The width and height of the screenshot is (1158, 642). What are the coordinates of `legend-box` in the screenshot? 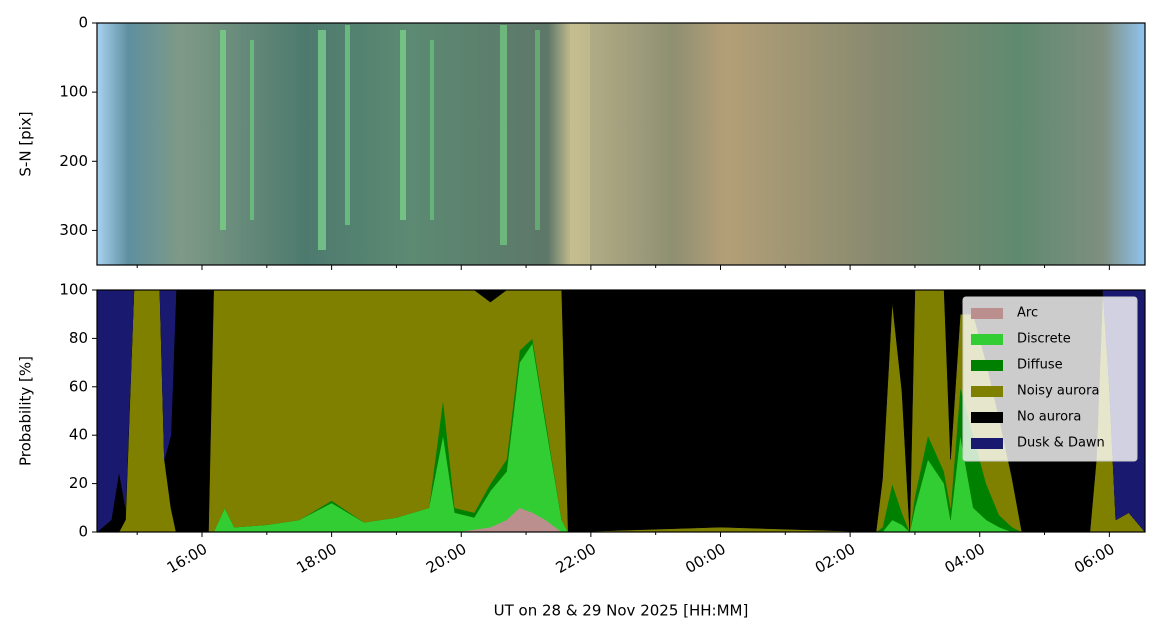 It's located at (1050, 379).